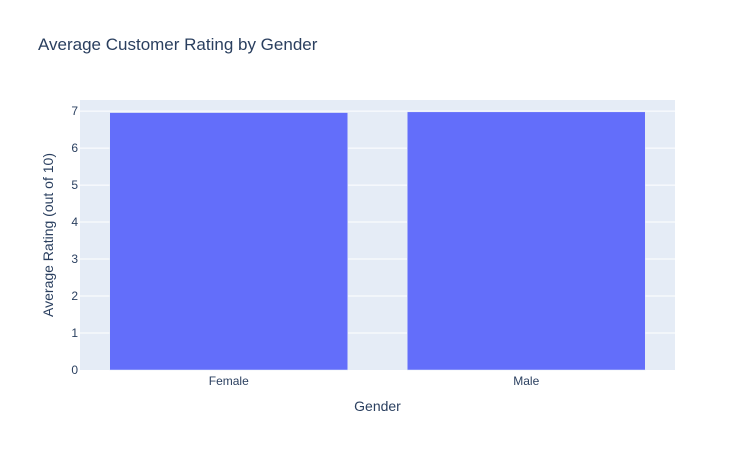 The image size is (754, 450). What do you see at coordinates (74, 370) in the screenshot?
I see `y-tick-label: 0` at bounding box center [74, 370].